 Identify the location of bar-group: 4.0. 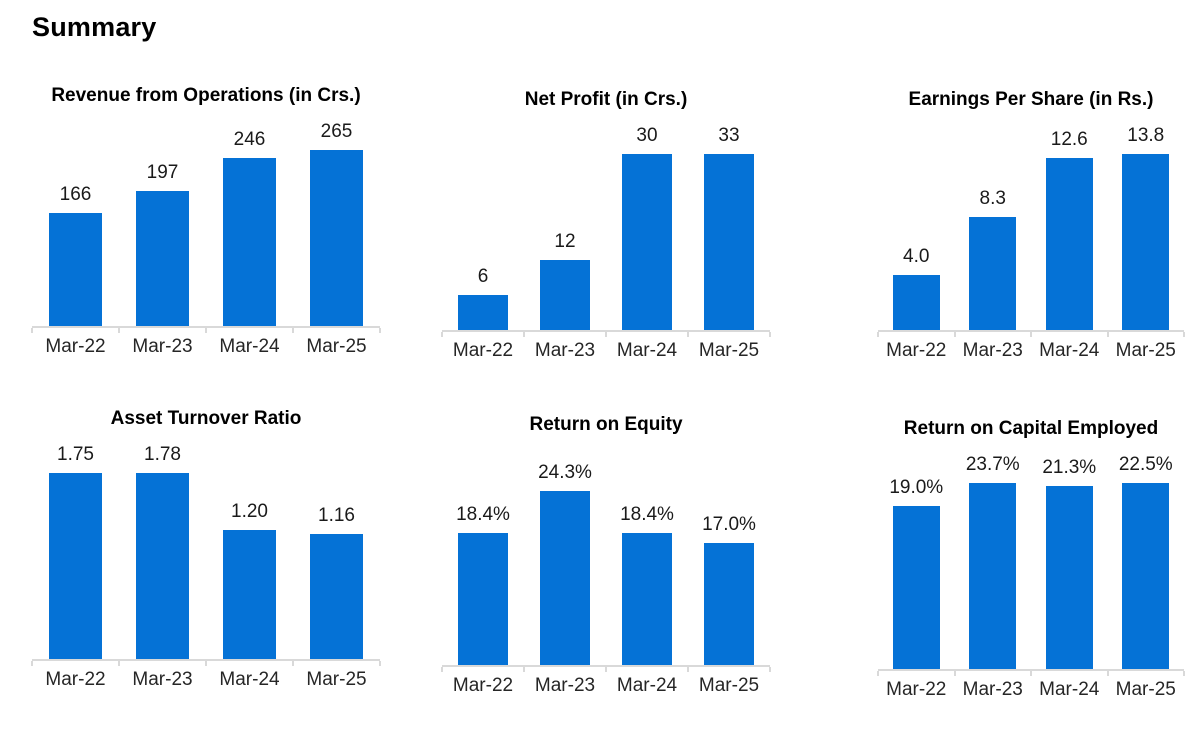
(916, 227).